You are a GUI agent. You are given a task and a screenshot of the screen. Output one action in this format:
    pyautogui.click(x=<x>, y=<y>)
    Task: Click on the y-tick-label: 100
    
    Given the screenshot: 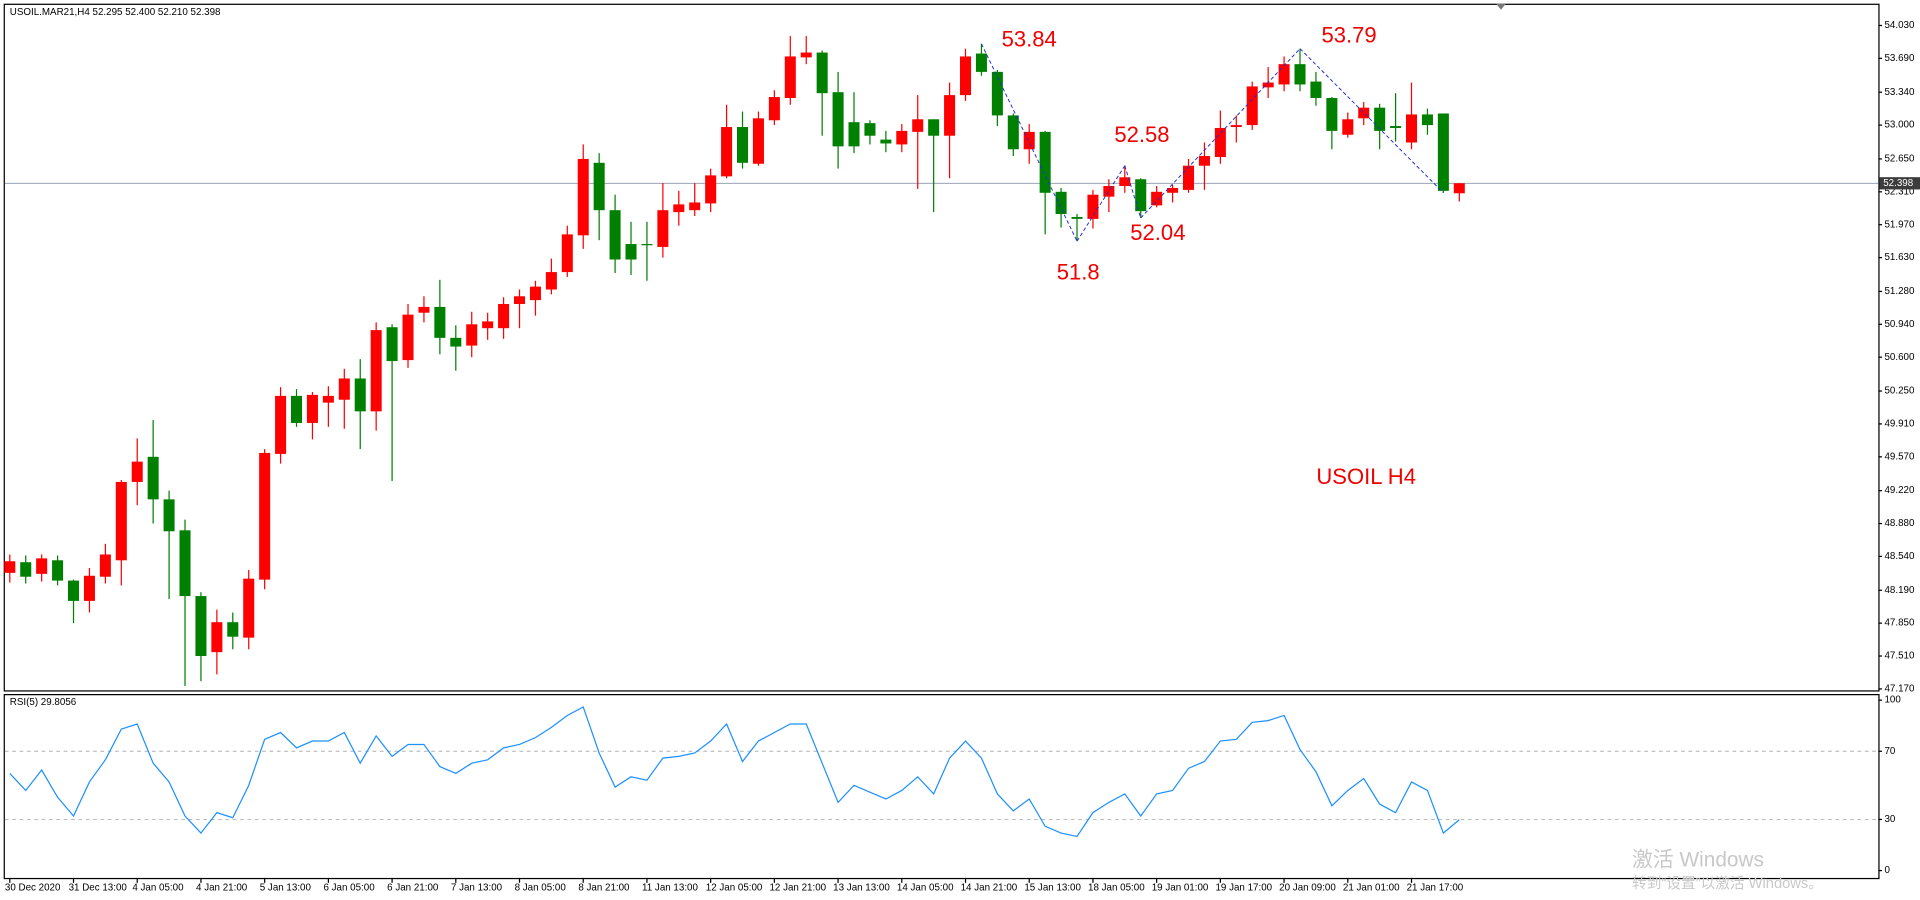 What is the action you would take?
    pyautogui.click(x=1892, y=700)
    